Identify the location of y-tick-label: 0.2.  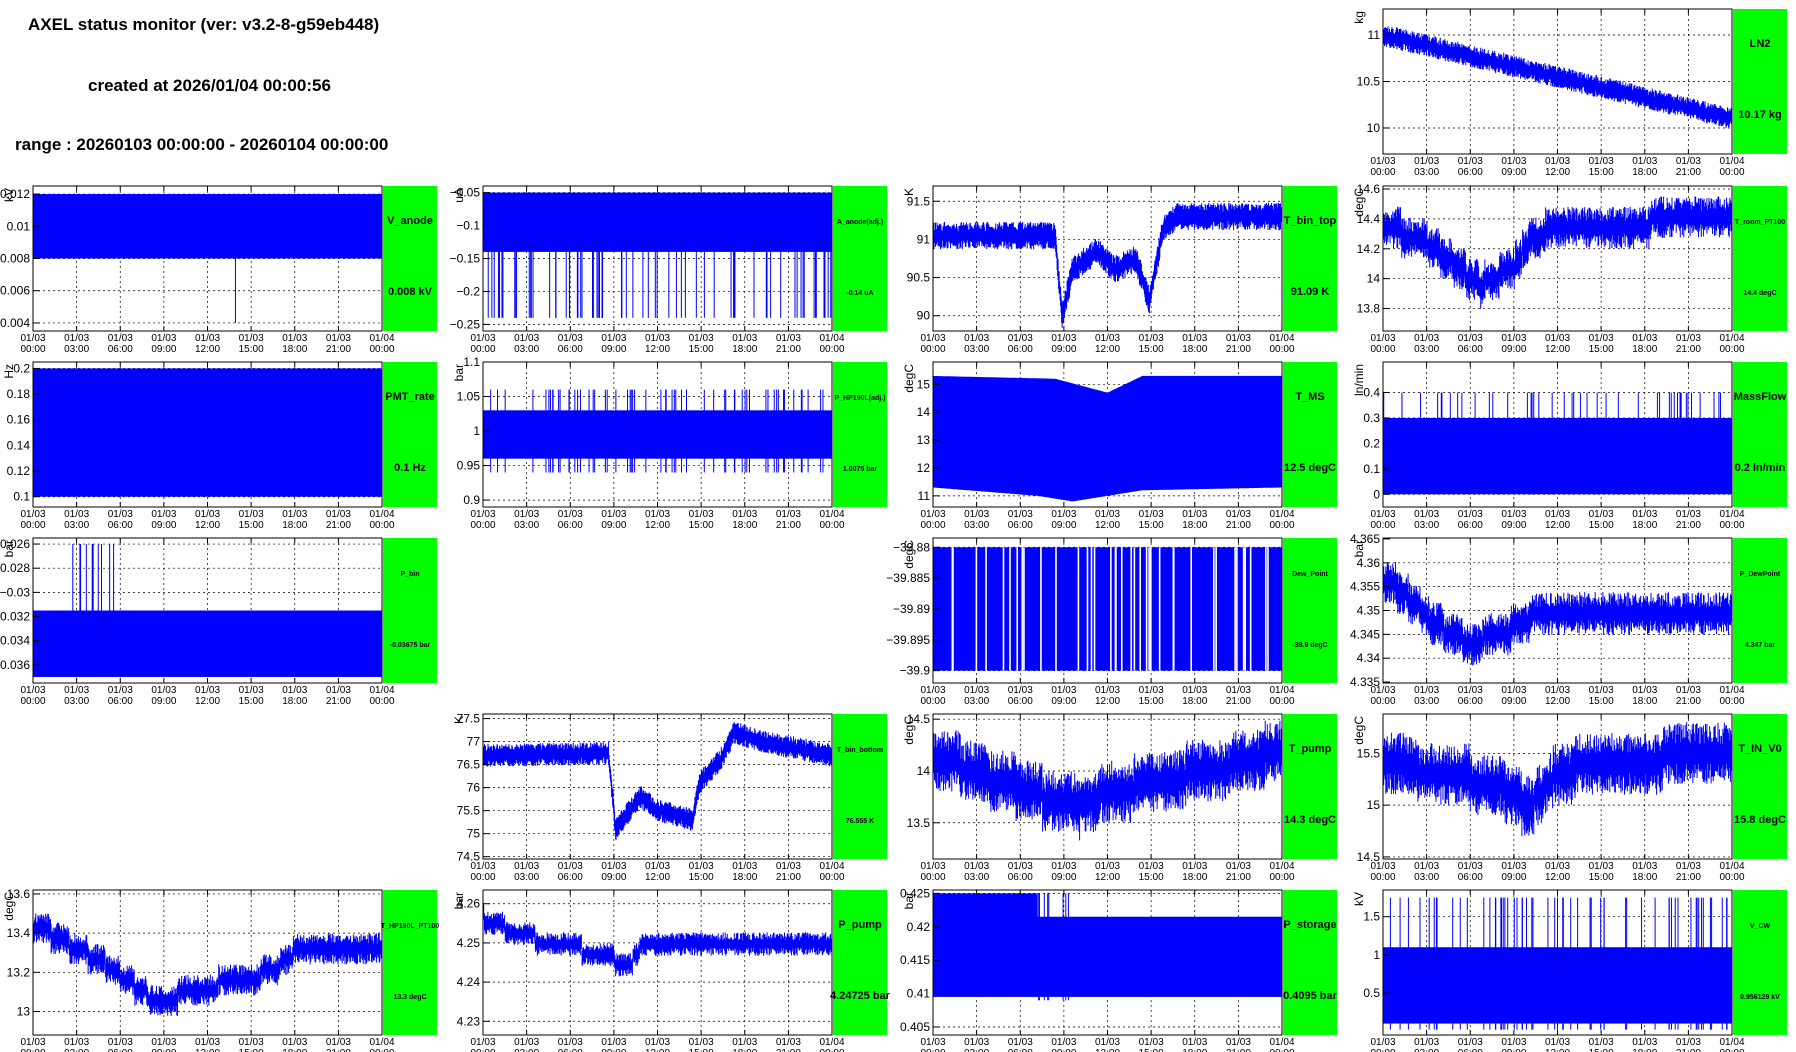
(21, 368).